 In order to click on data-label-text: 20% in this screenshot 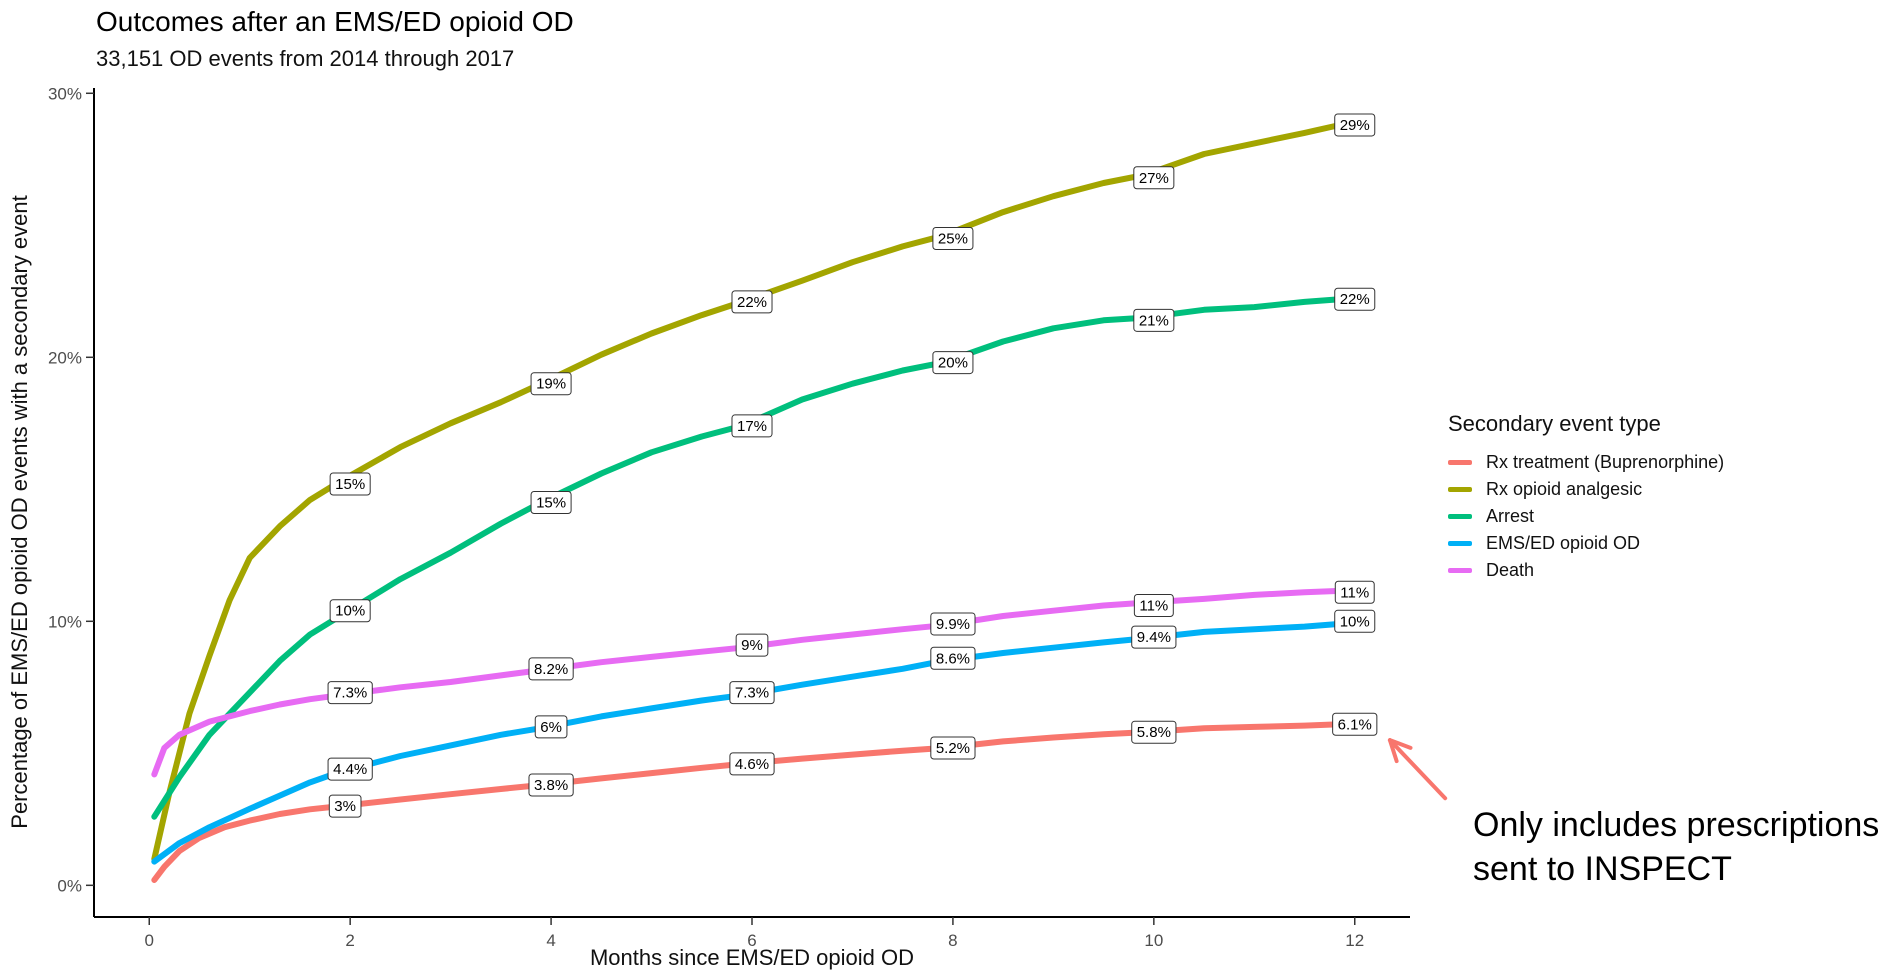, I will do `click(953, 363)`.